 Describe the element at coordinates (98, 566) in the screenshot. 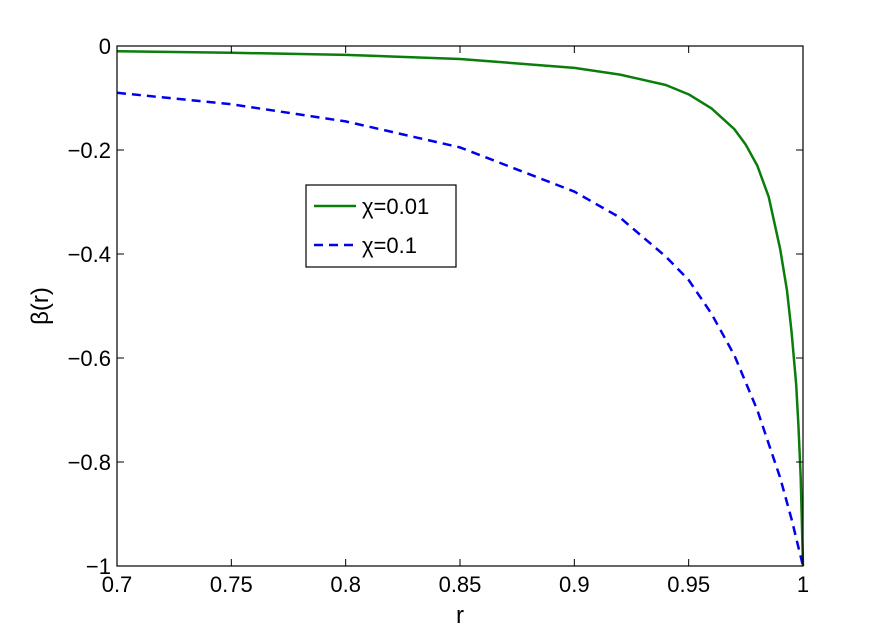

I see `y-tick-label: −1` at that location.